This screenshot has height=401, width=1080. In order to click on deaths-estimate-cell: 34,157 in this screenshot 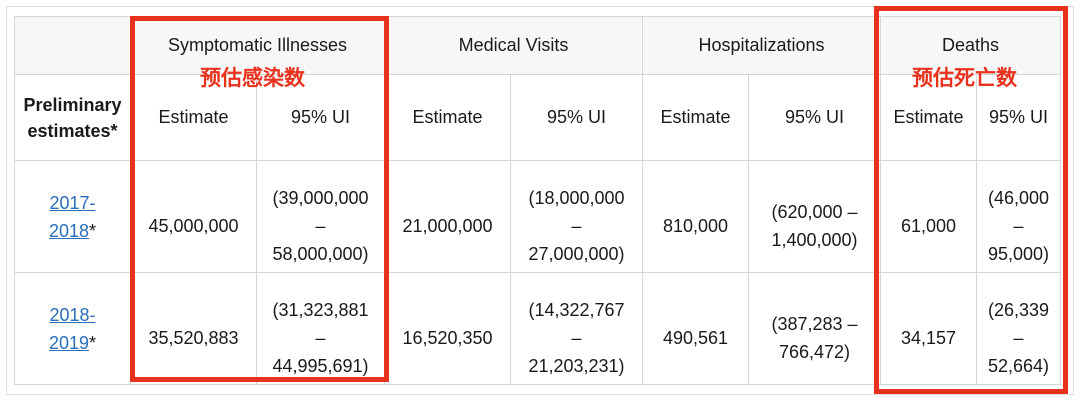, I will do `click(928, 328)`.